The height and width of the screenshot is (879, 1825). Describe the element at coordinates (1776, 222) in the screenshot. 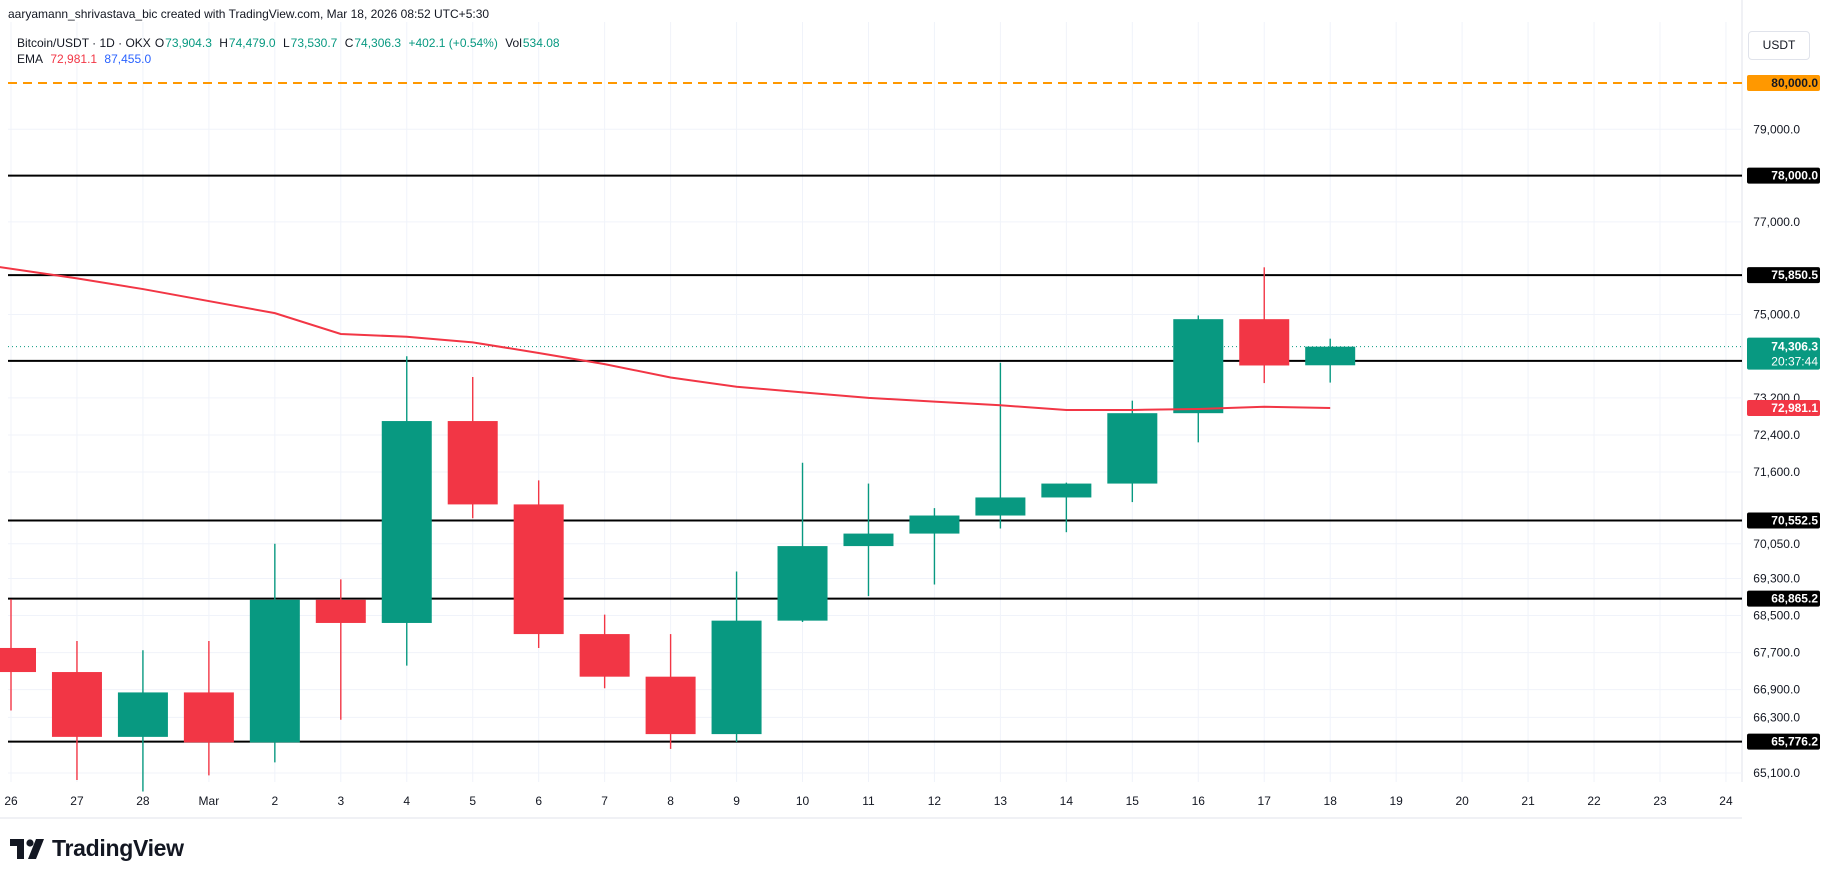

I see `price-tick-label: 77,000.0` at that location.